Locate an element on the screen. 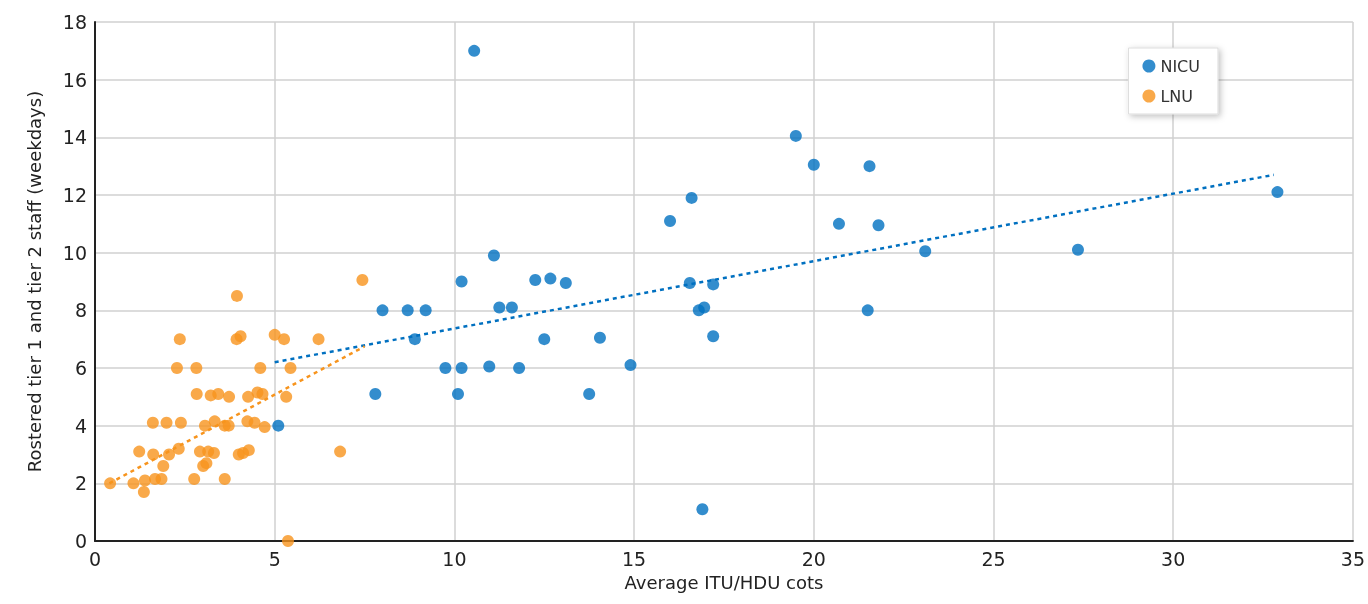 This screenshot has width=1368, height=604. x-tick-label: 10 is located at coordinates (454, 558).